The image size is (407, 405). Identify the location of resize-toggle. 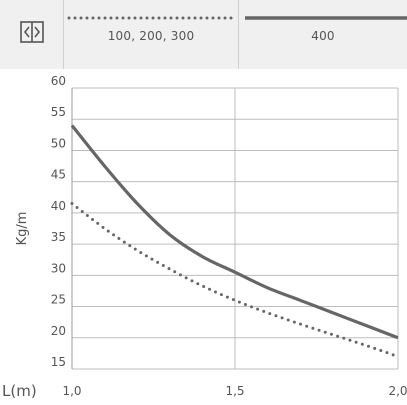
(31, 34).